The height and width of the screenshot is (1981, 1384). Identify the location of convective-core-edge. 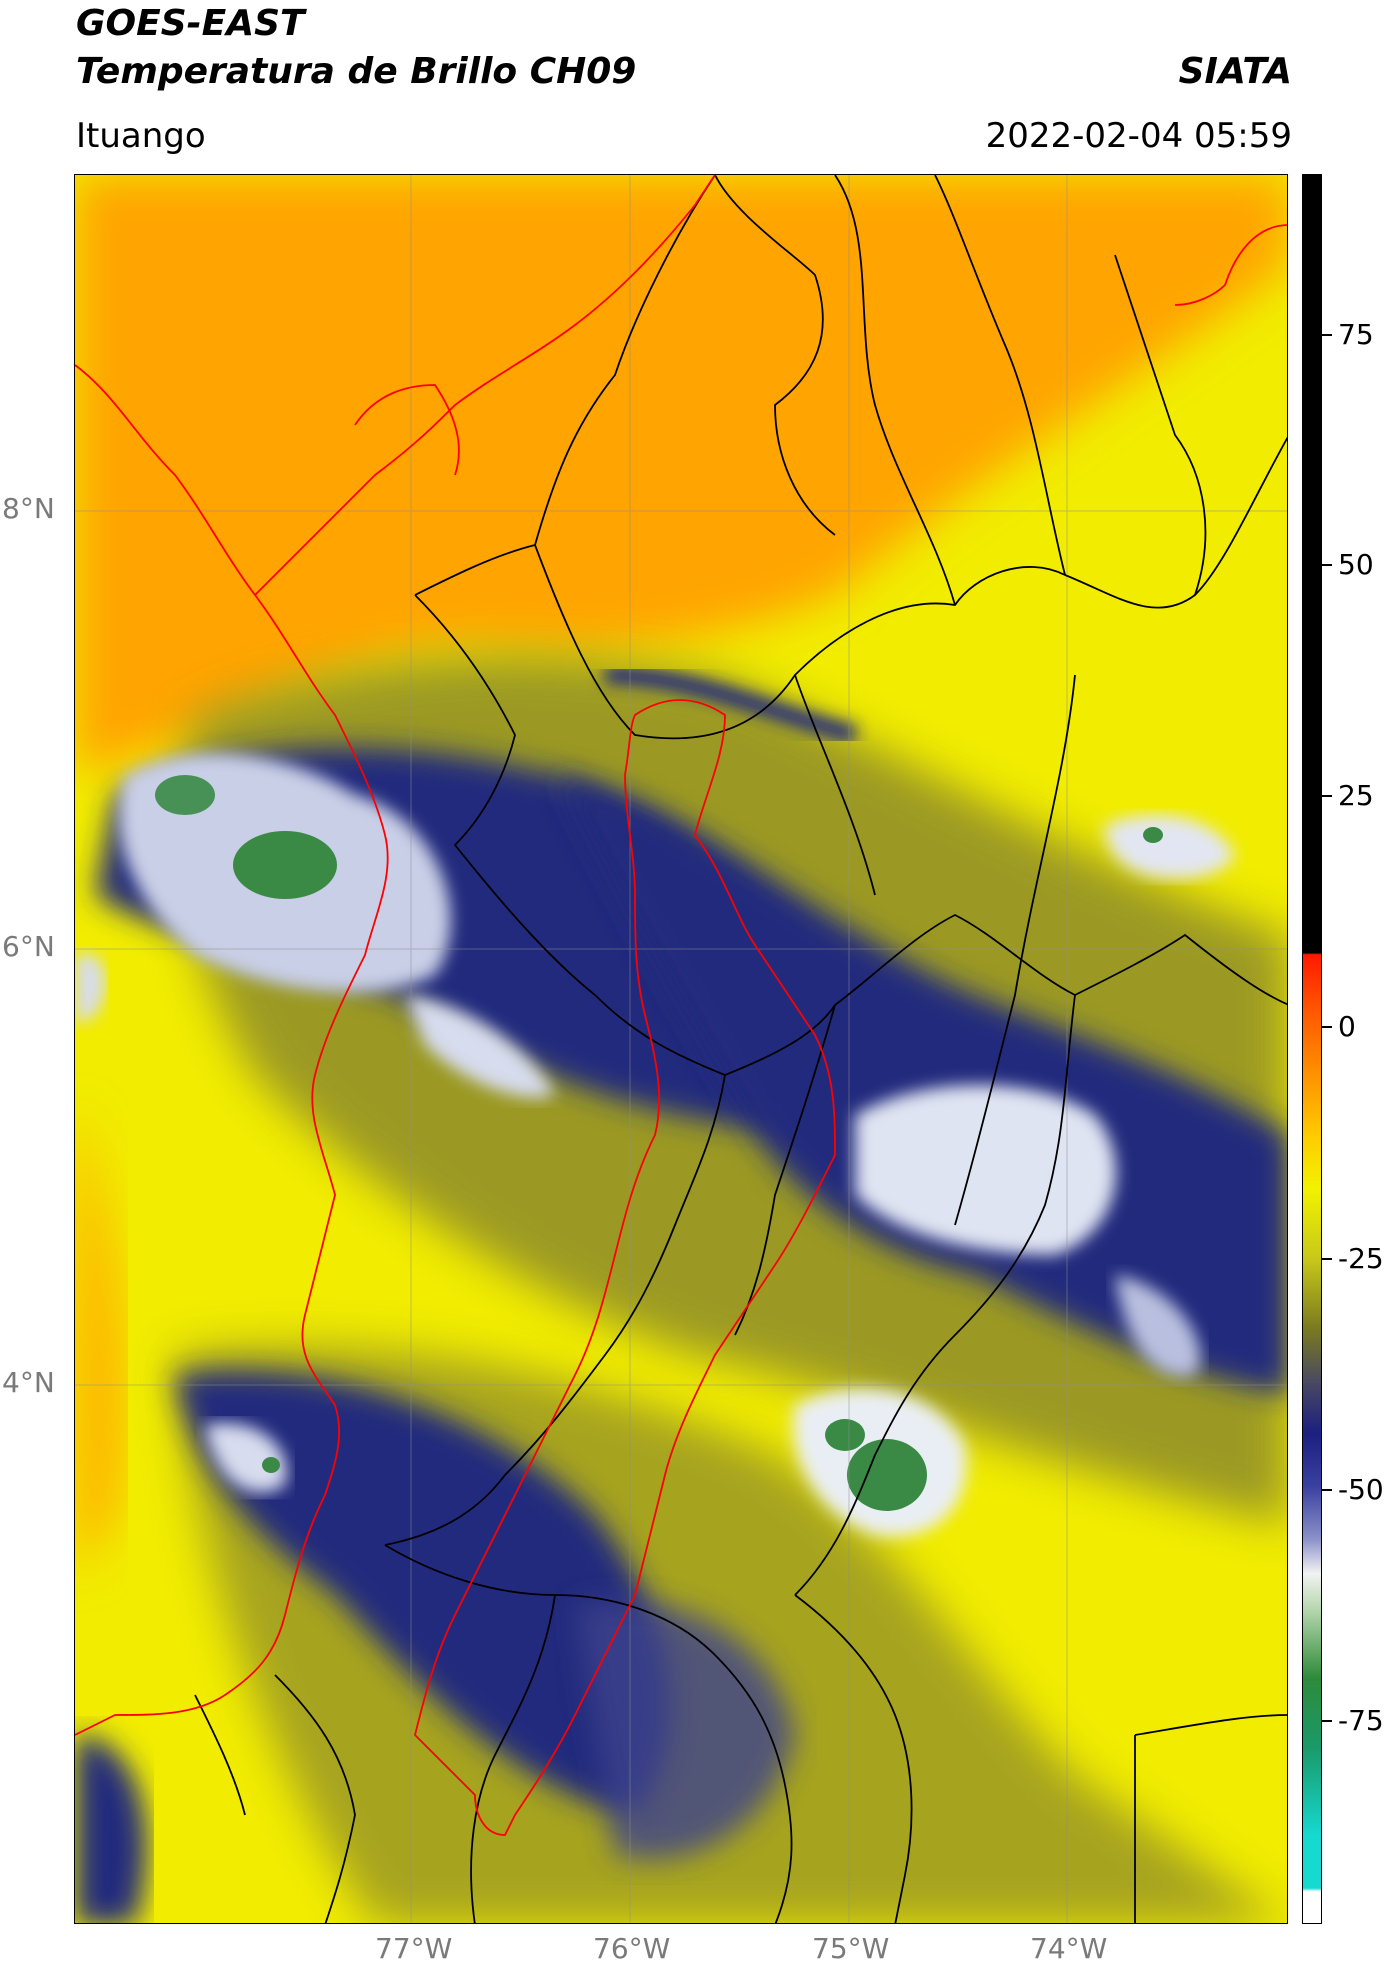
(90, 989).